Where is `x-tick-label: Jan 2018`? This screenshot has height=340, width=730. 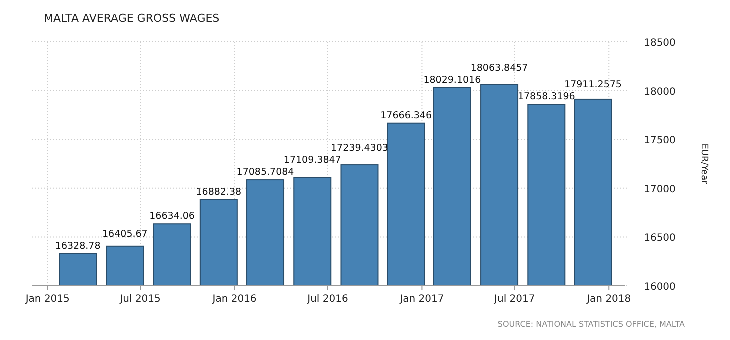 x-tick-label: Jan 2018 is located at coordinates (609, 299).